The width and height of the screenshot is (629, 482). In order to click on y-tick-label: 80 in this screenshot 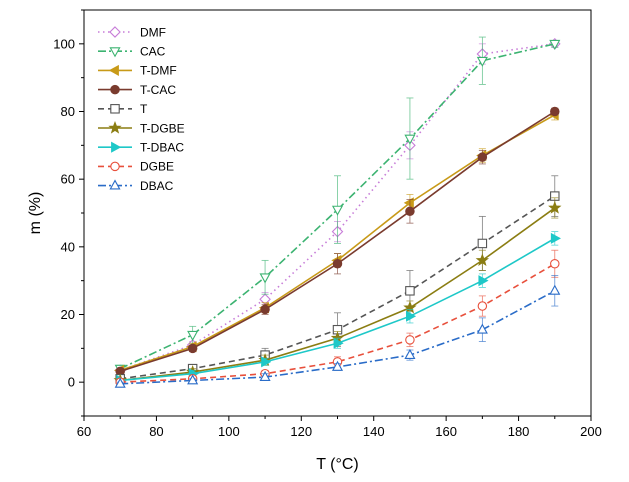, I will do `click(68, 111)`.